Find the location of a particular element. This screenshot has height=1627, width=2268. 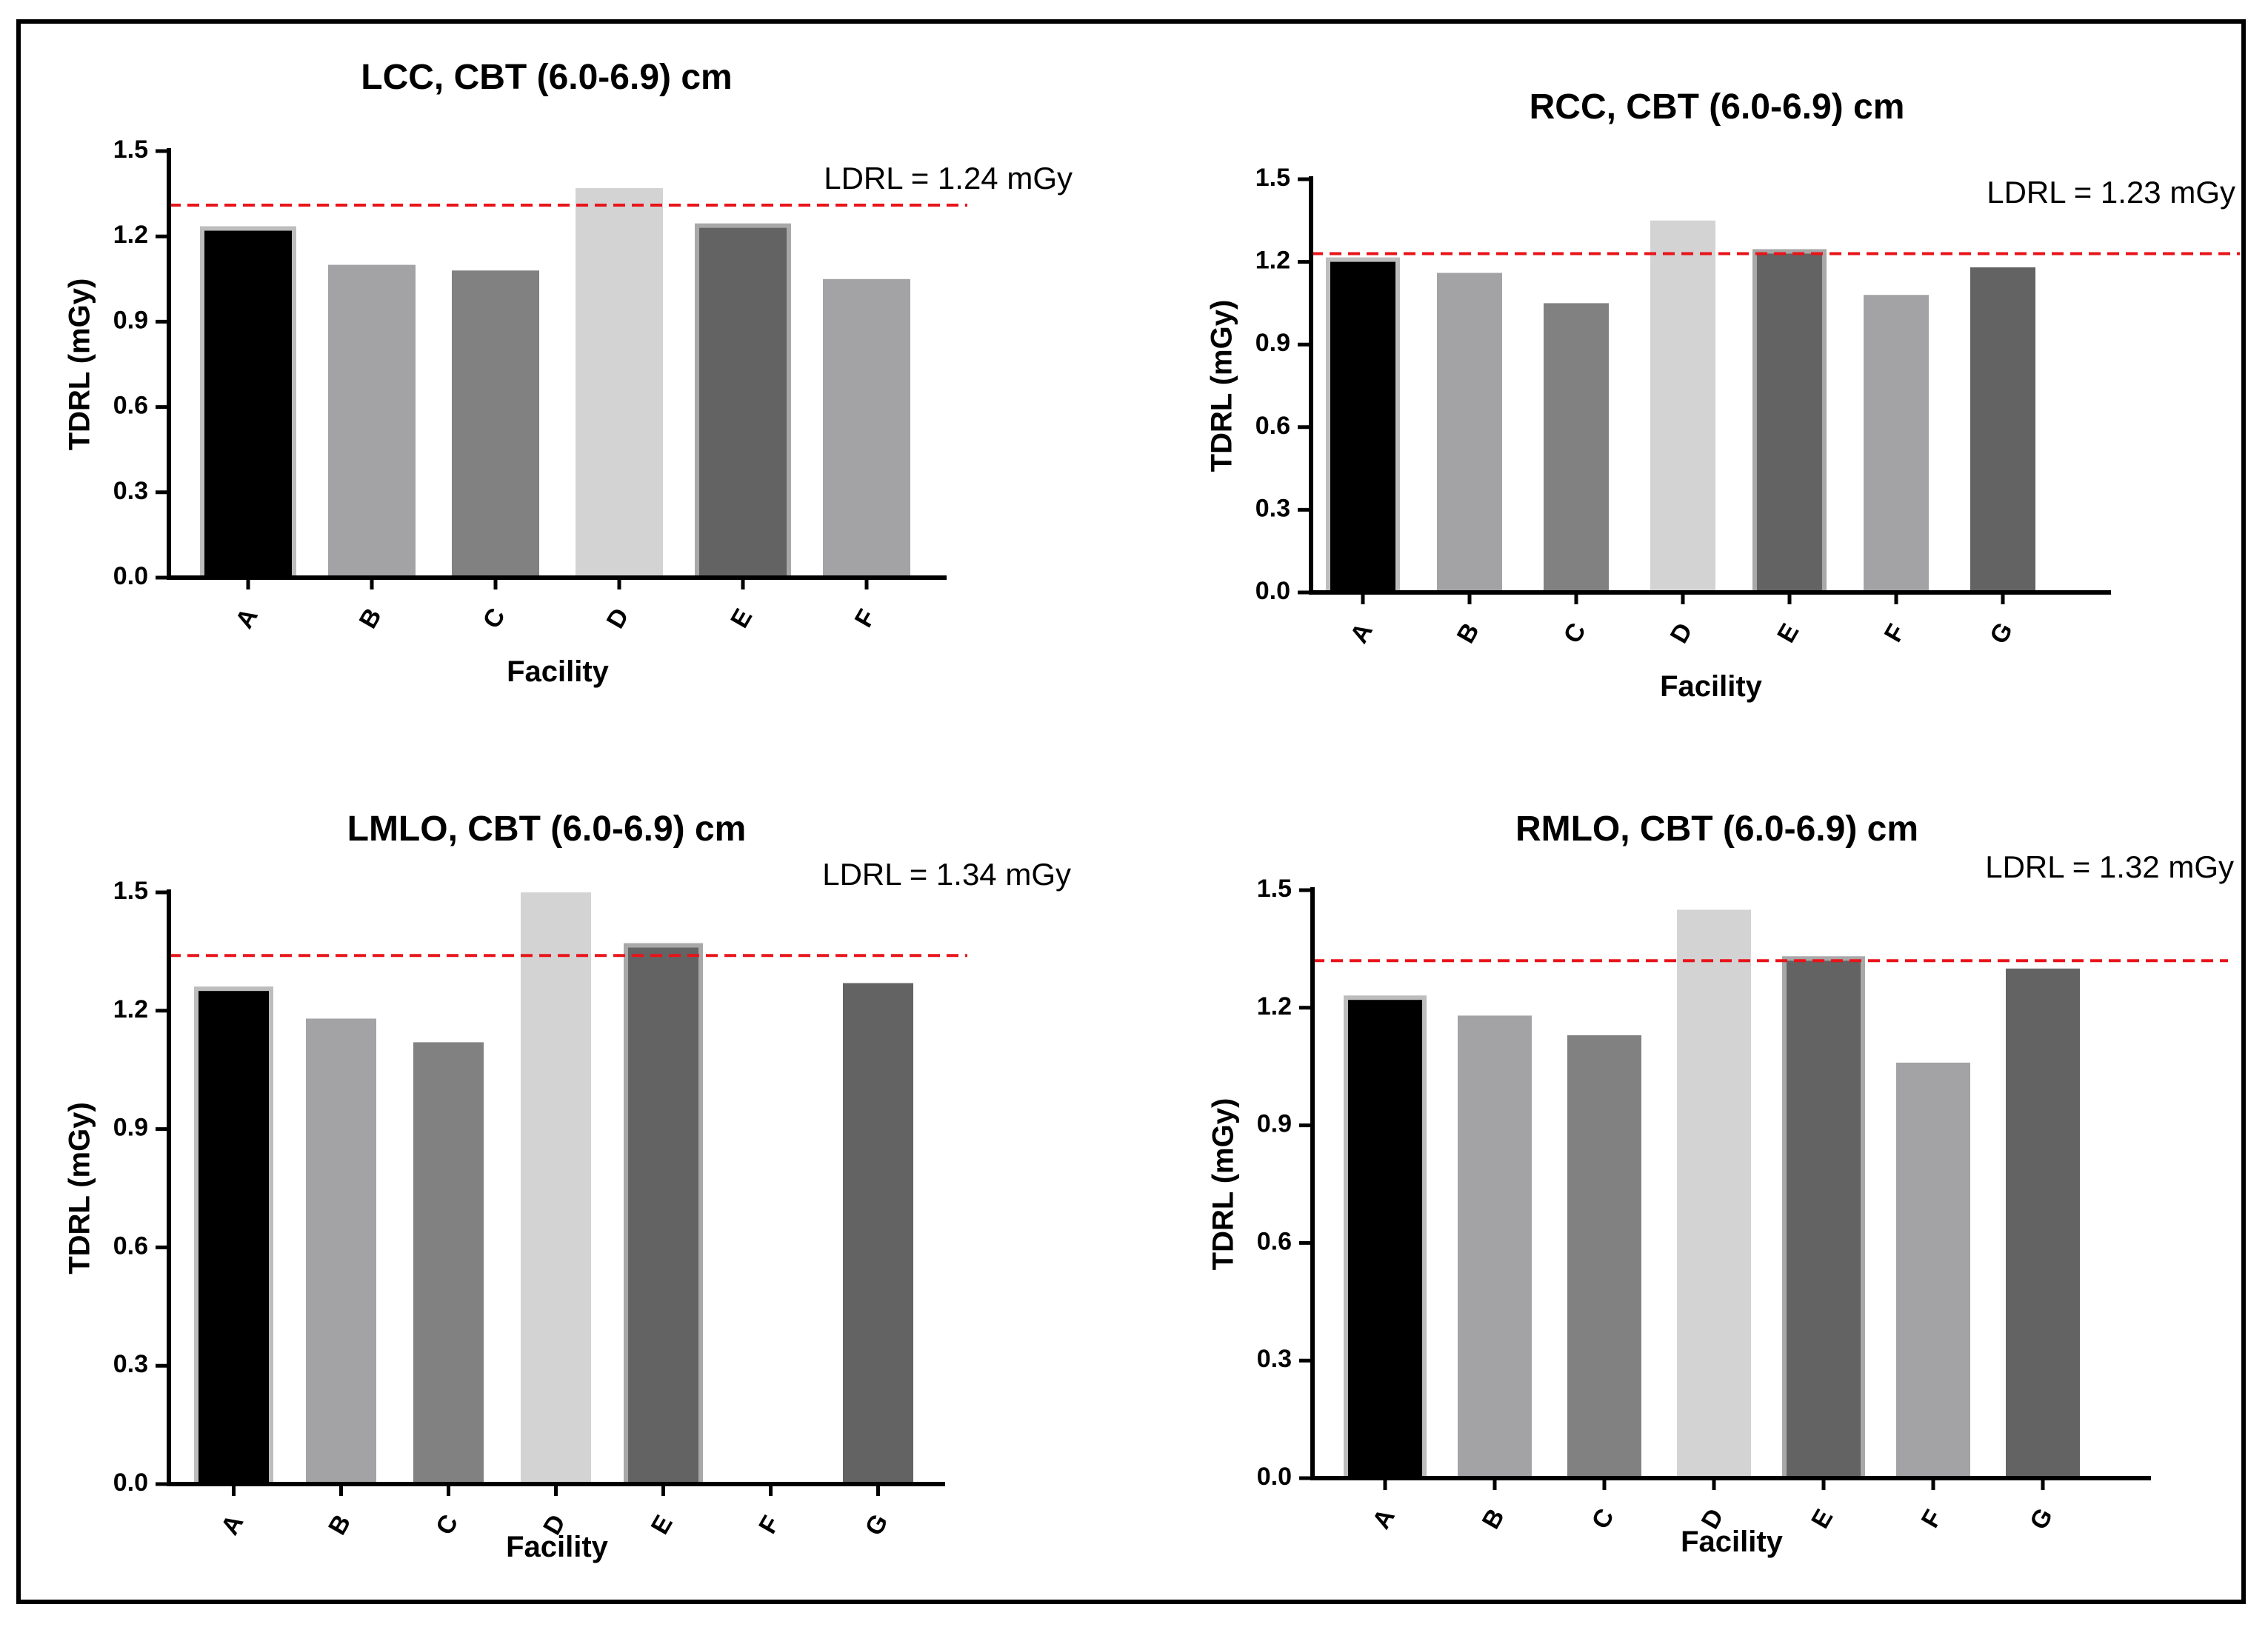

chart-title: RCC, CBT (6.0-6.9) cm is located at coordinates (1717, 107).